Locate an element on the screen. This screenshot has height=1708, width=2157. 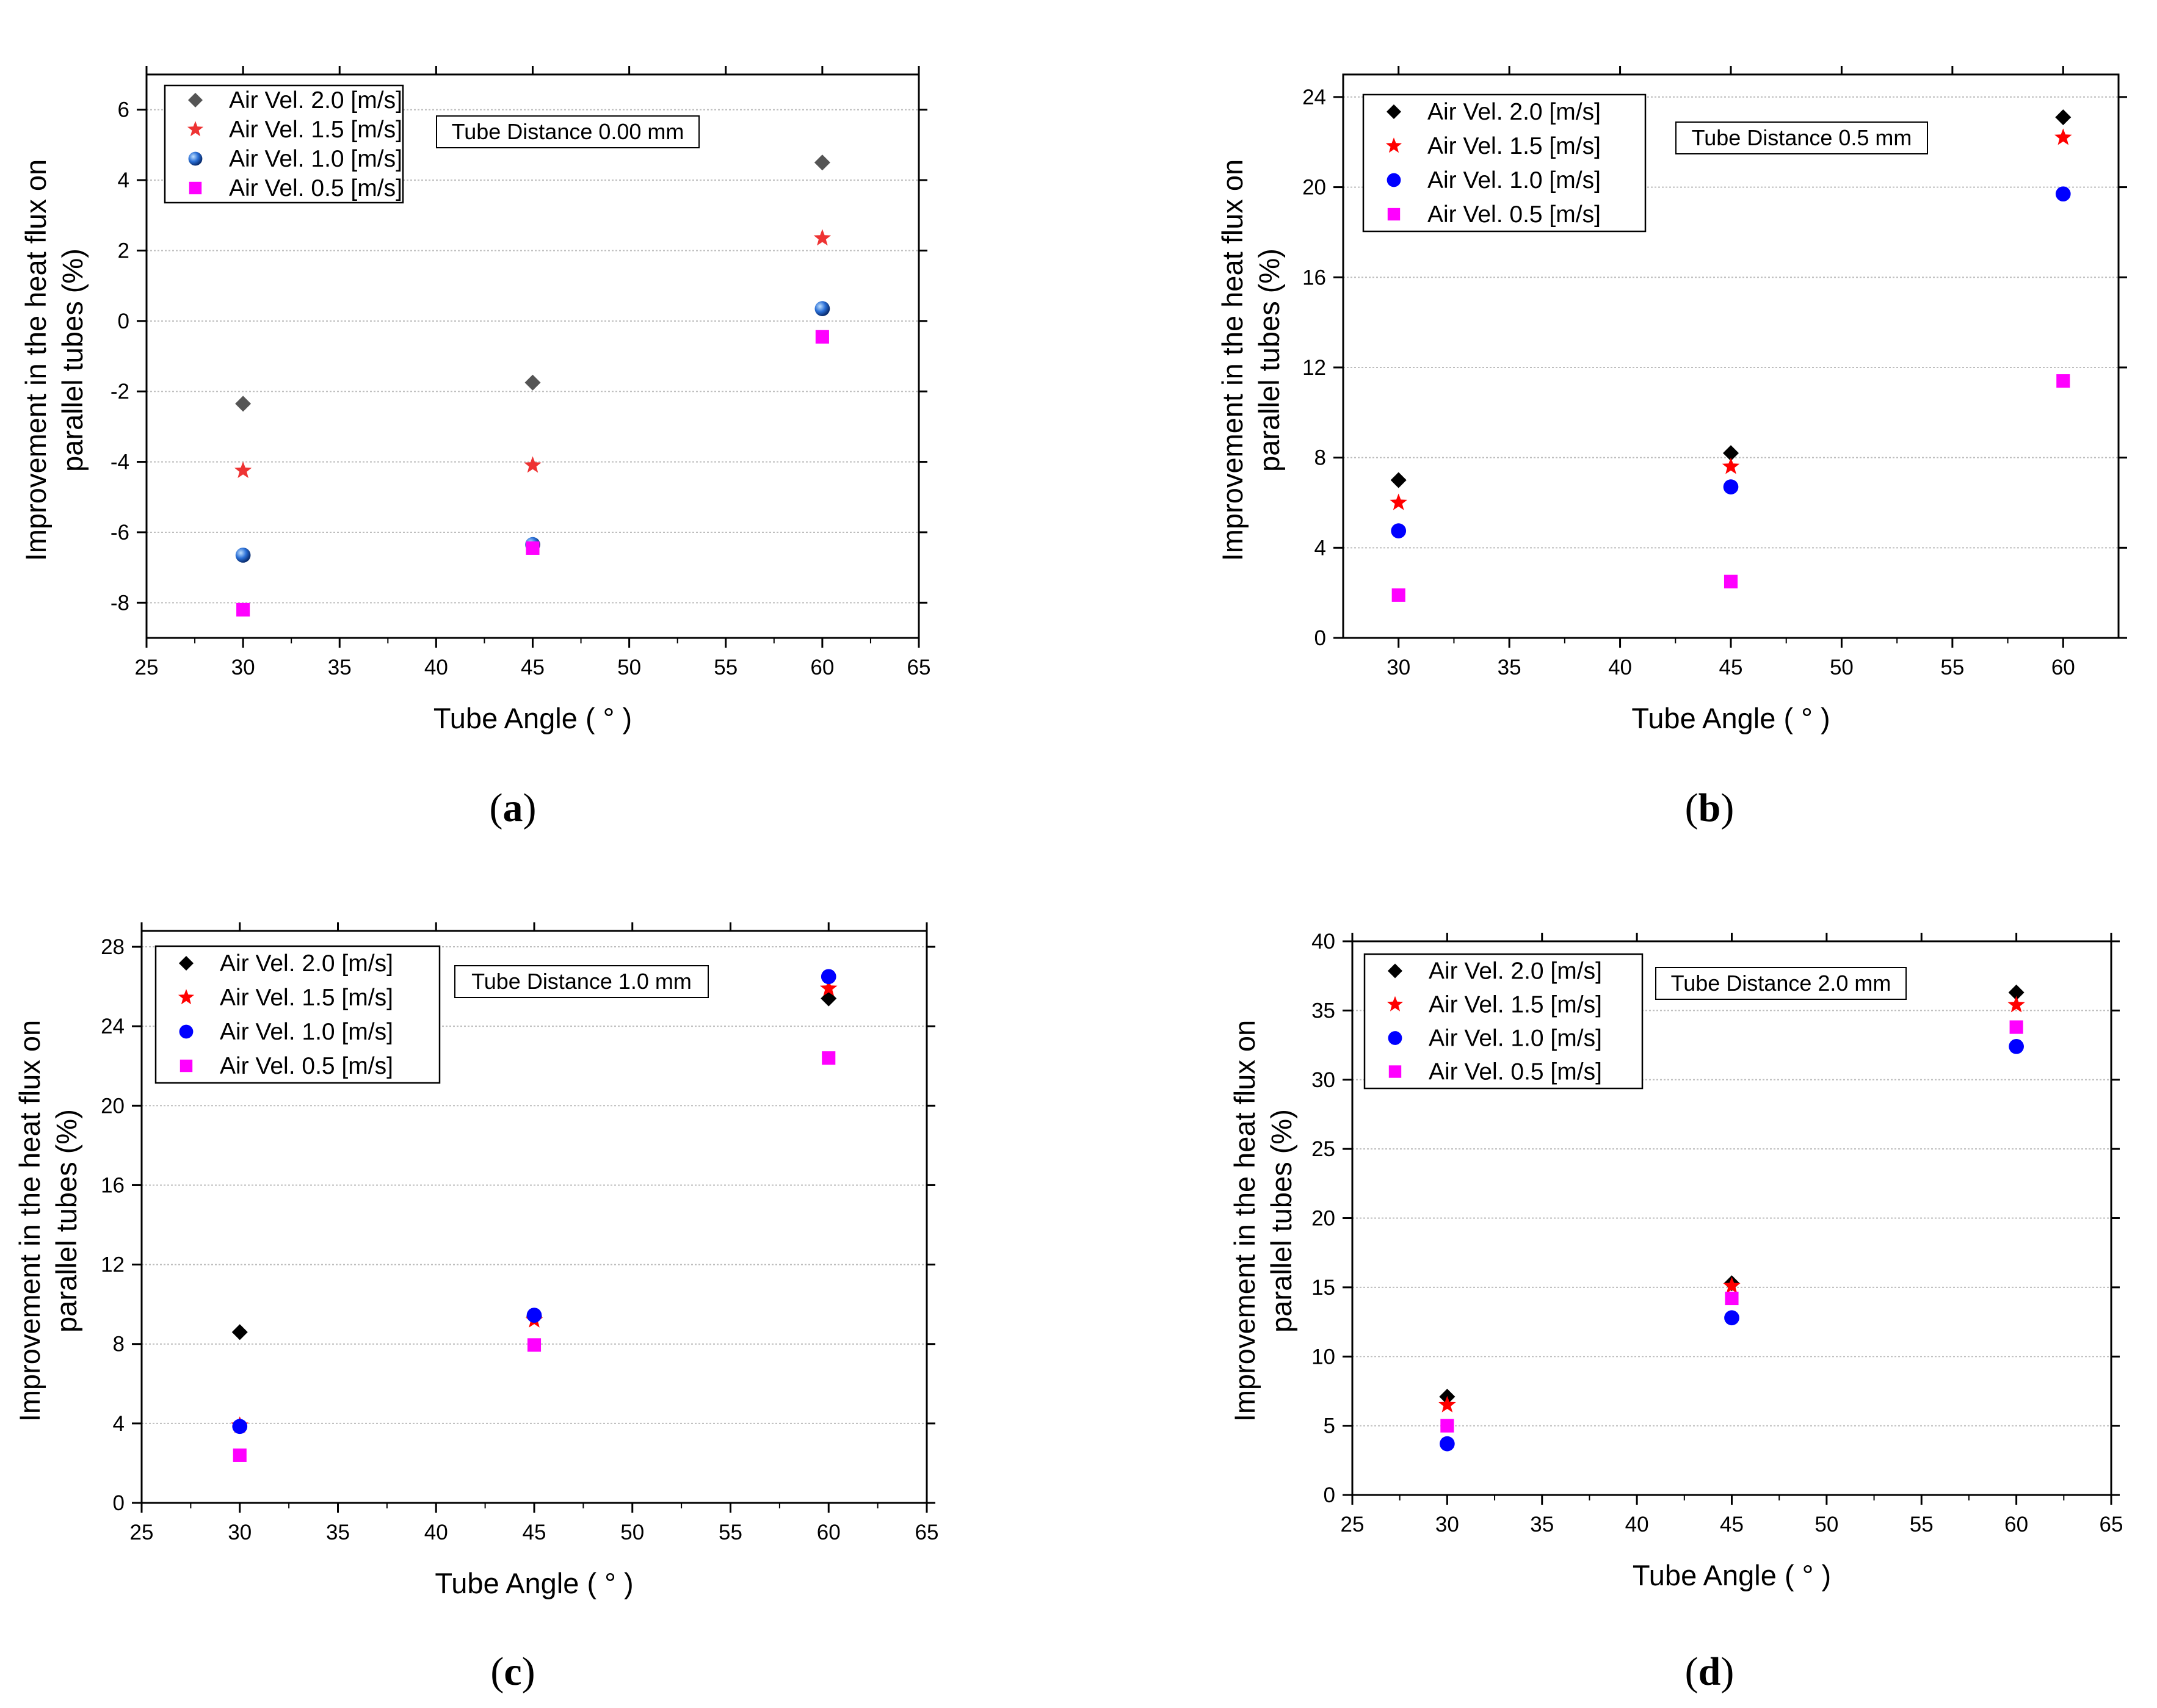
panel-label-letter: b is located at coordinates (1709, 808).